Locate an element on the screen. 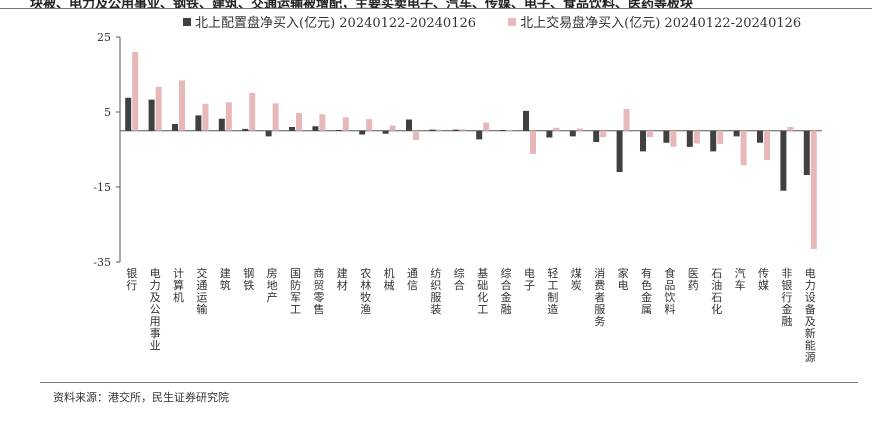 Image resolution: width=872 pixels, height=422 pixels. x-category-label: 建材 is located at coordinates (342, 279).